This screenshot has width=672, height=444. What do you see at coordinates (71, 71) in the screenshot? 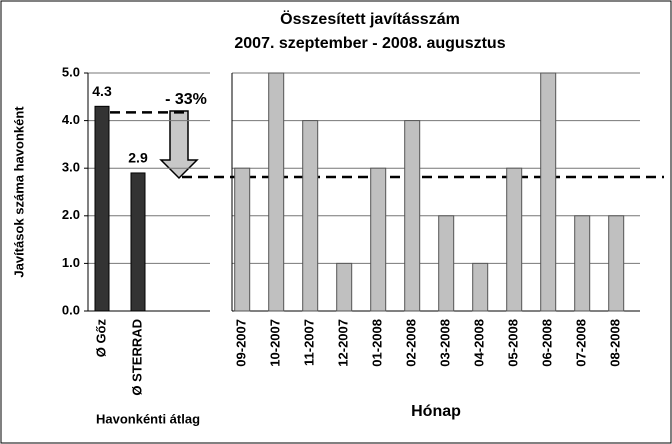
I see `y-tick-label: 5.0` at bounding box center [71, 71].